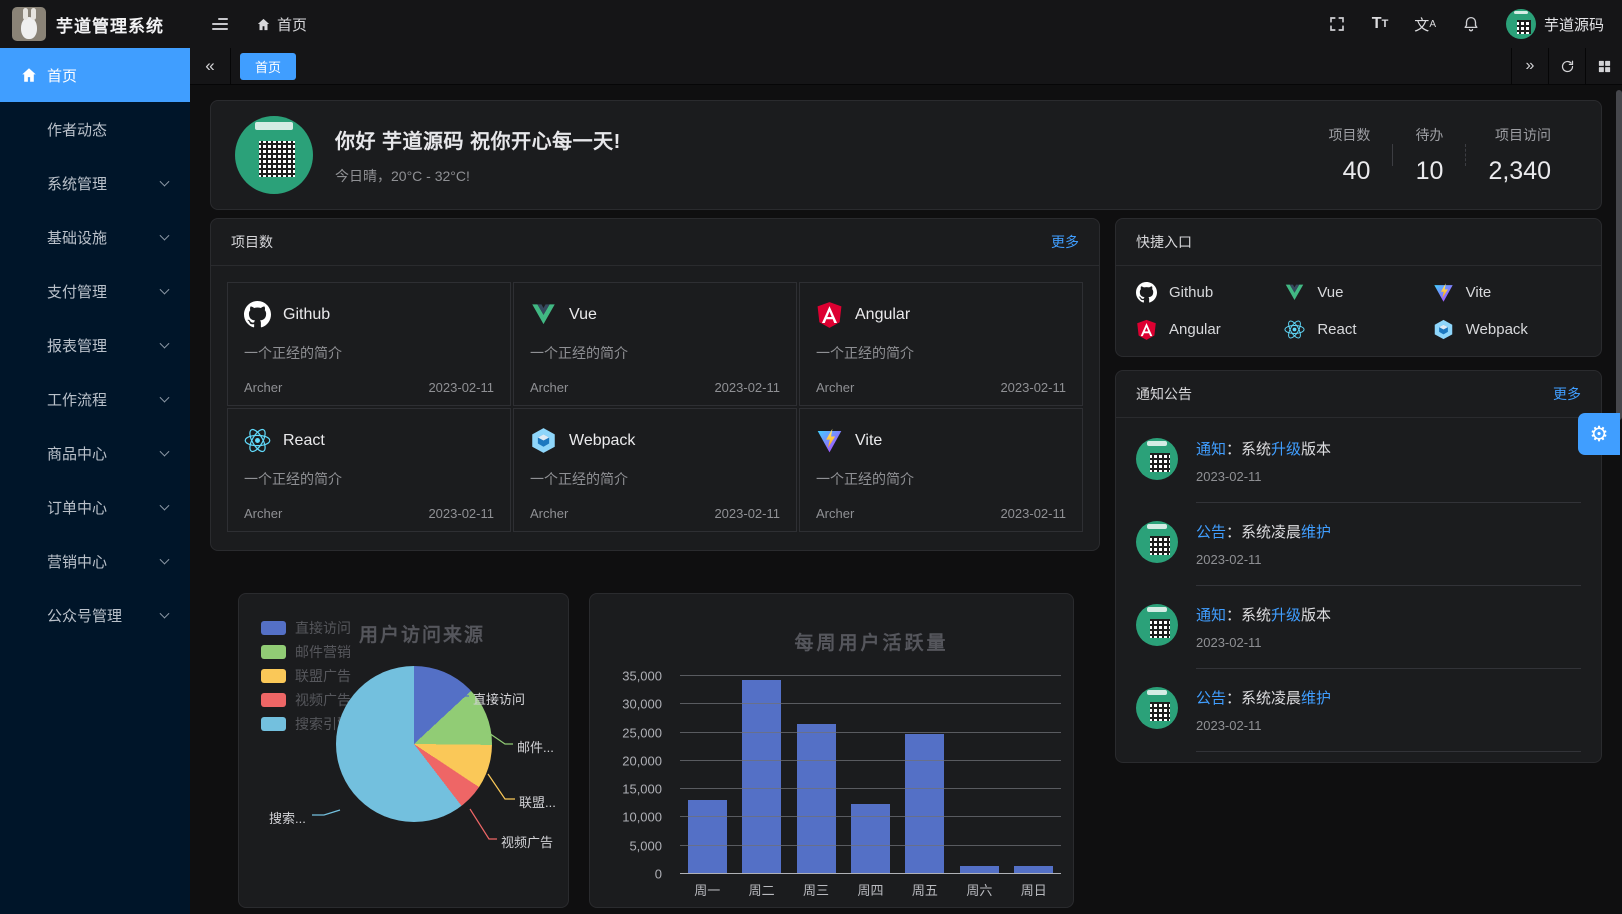 Image resolution: width=1622 pixels, height=914 pixels. What do you see at coordinates (77, 184) in the screenshot?
I see `sidebar-item-label: 系统管理` at bounding box center [77, 184].